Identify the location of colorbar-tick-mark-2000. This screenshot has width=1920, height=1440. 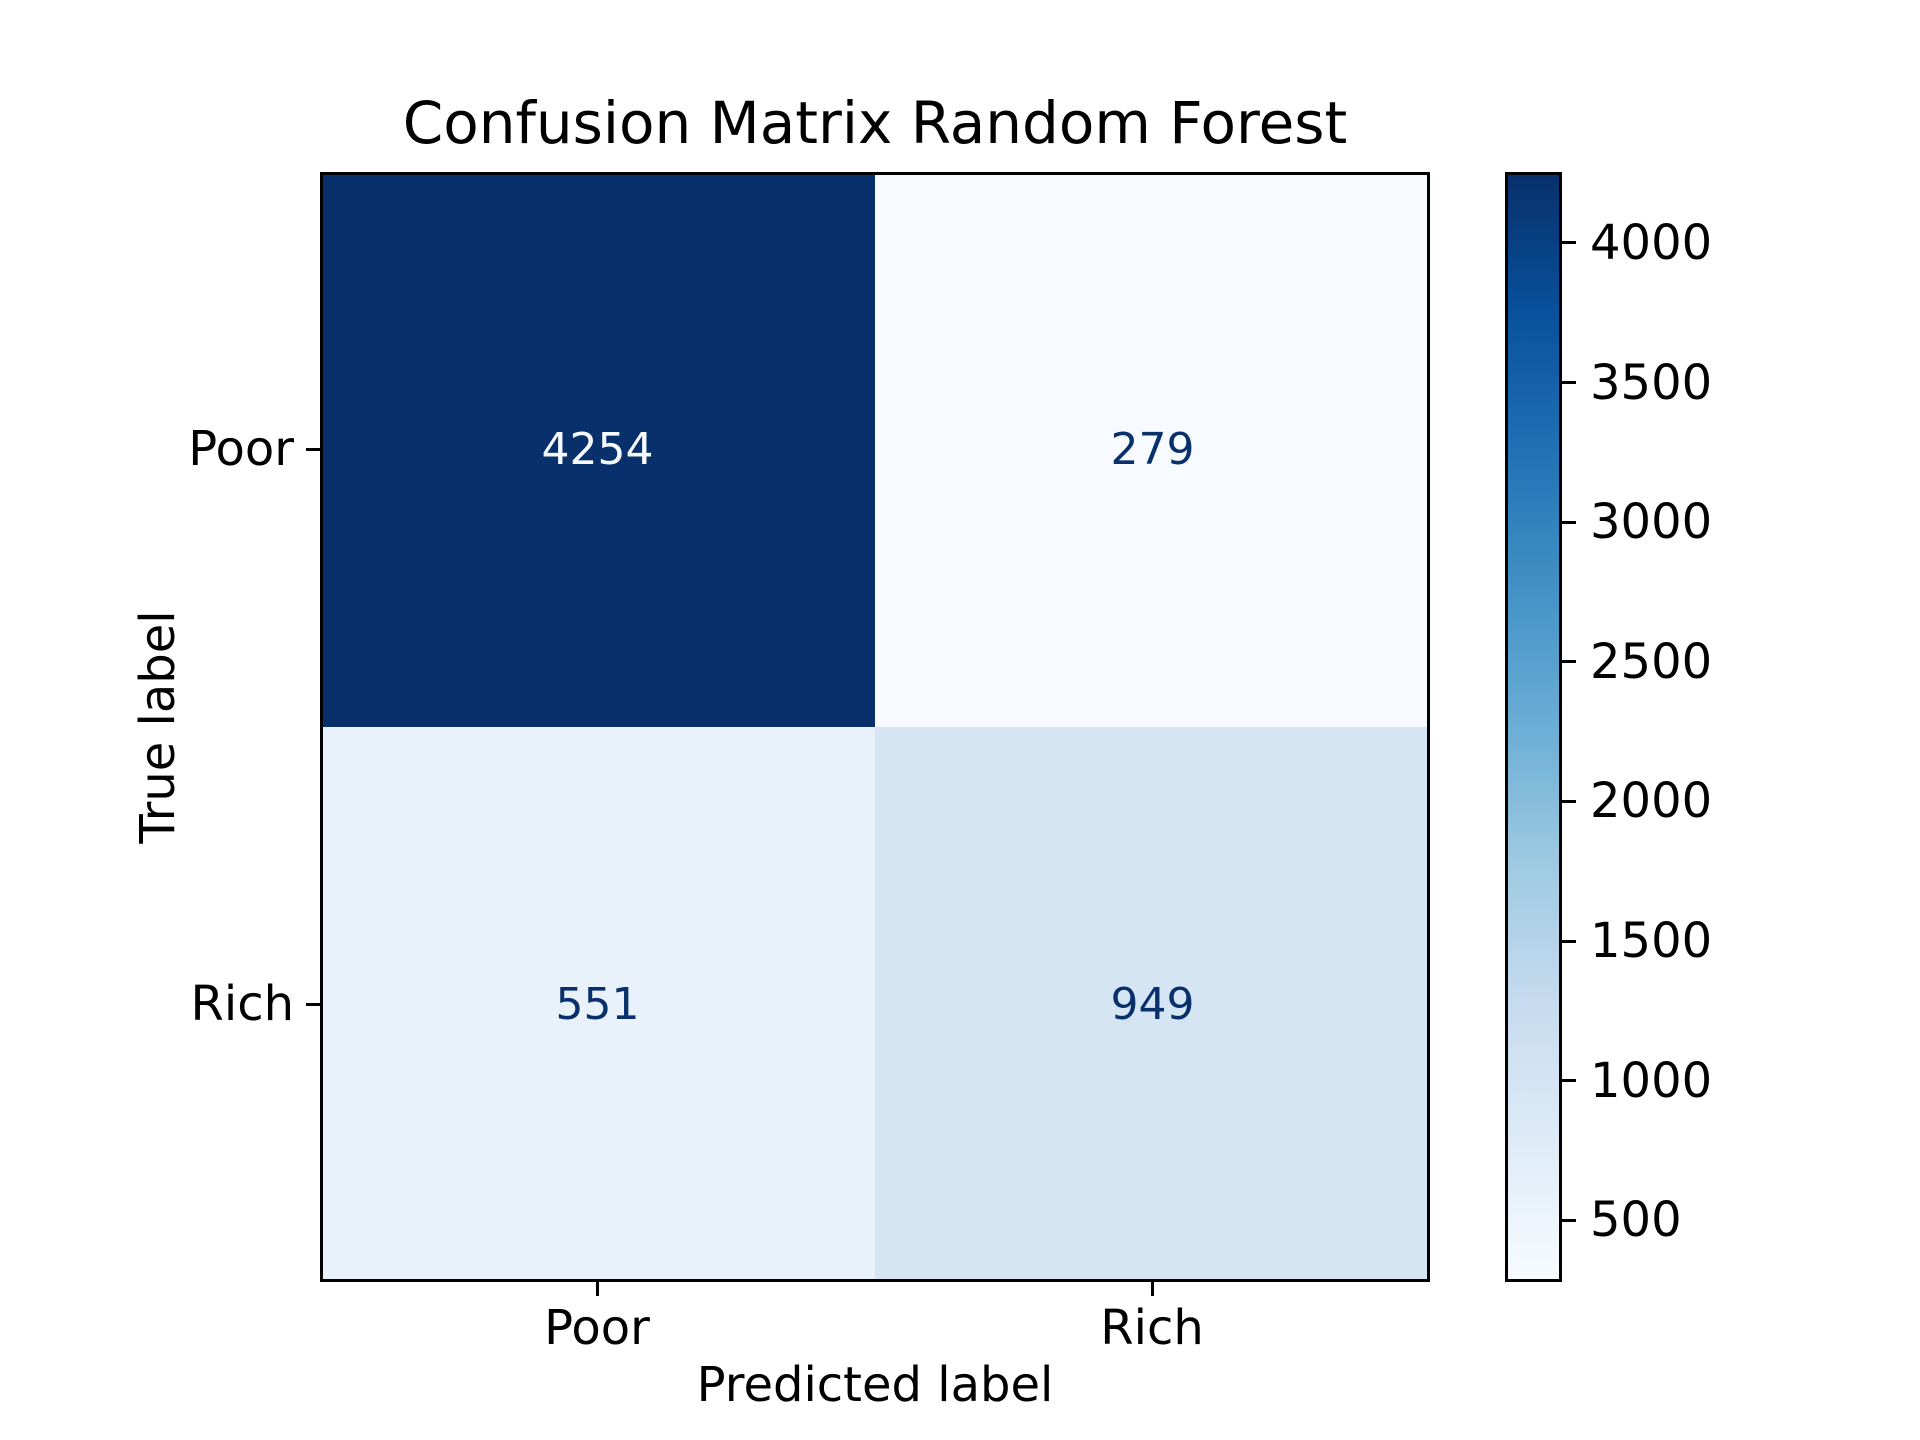
(1569, 801).